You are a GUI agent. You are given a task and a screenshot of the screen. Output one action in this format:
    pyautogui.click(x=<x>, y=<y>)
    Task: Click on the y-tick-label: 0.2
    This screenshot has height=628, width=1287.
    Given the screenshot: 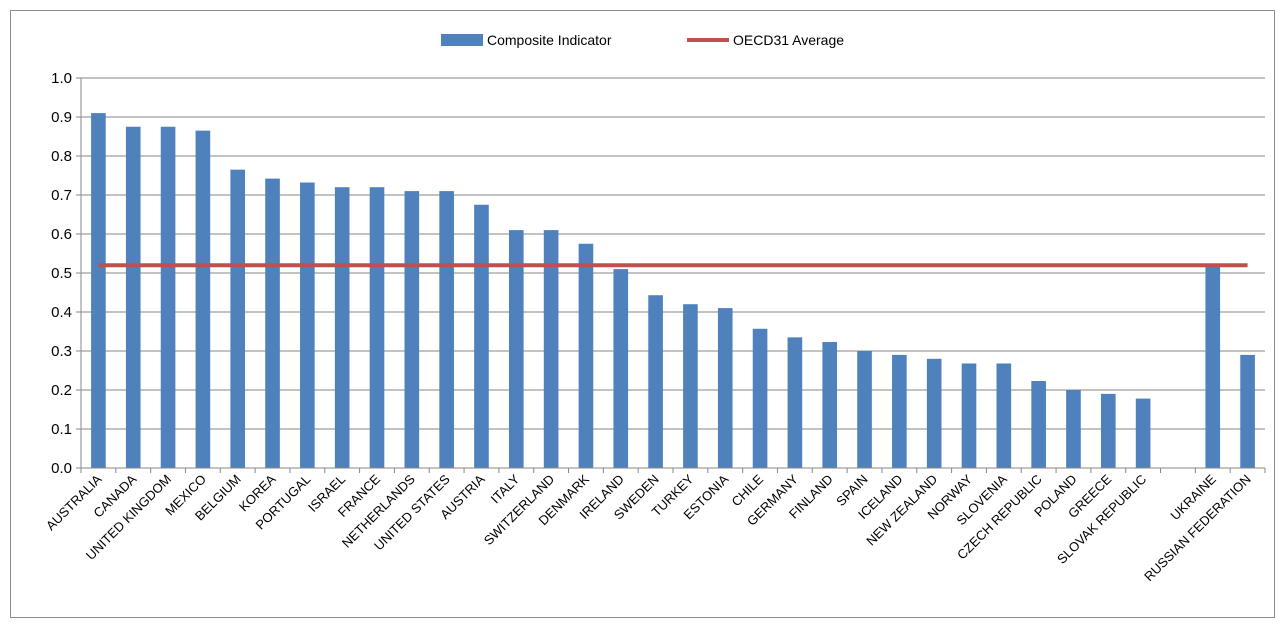 What is the action you would take?
    pyautogui.click(x=61, y=390)
    